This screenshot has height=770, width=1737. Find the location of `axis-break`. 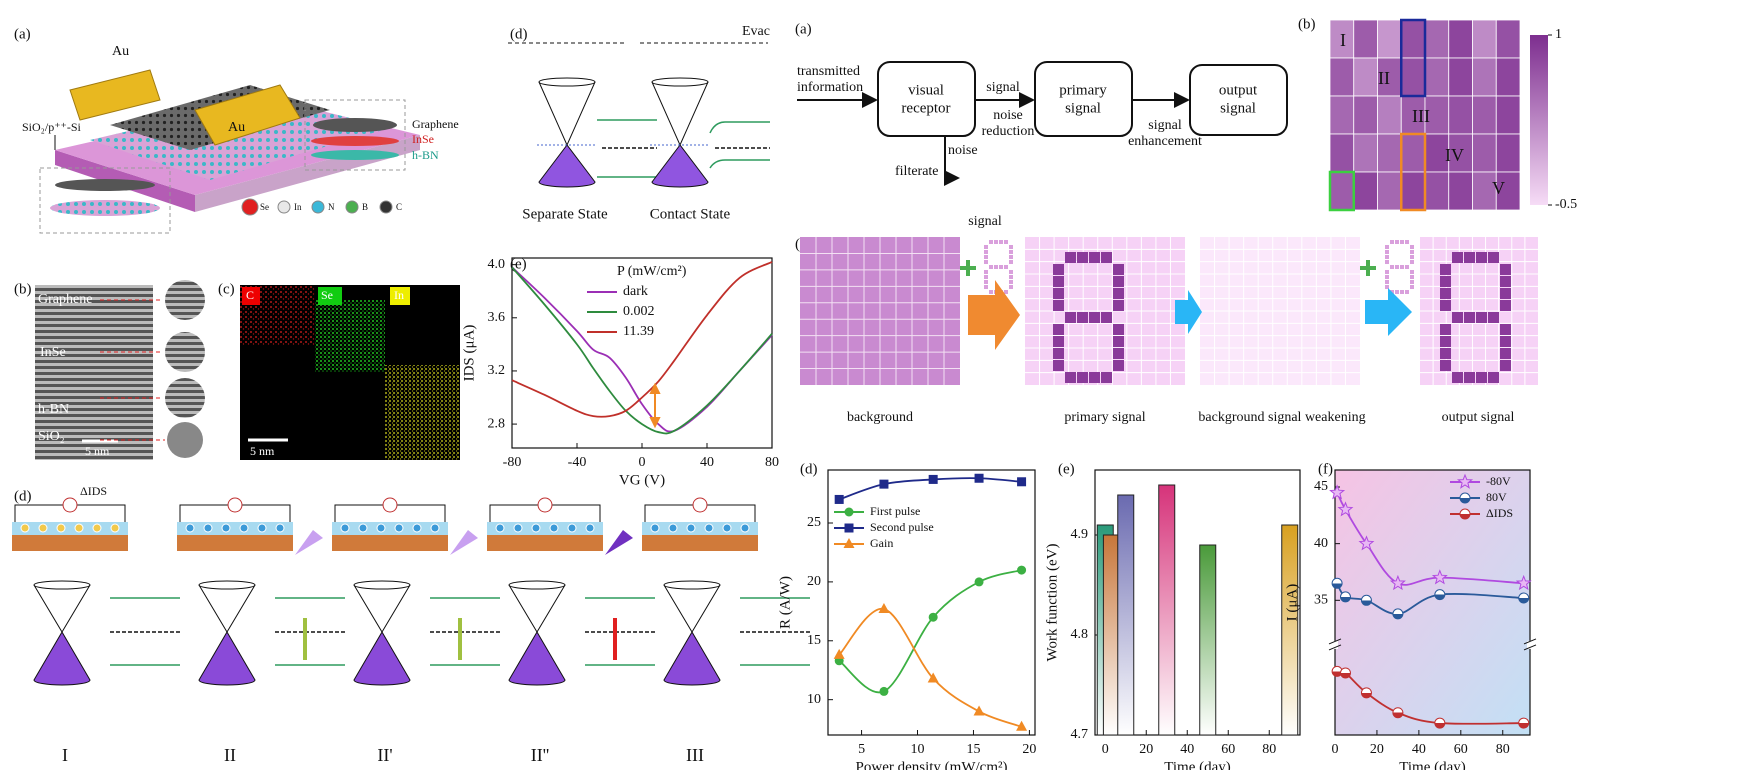

axis-break is located at coordinates (1530, 644).